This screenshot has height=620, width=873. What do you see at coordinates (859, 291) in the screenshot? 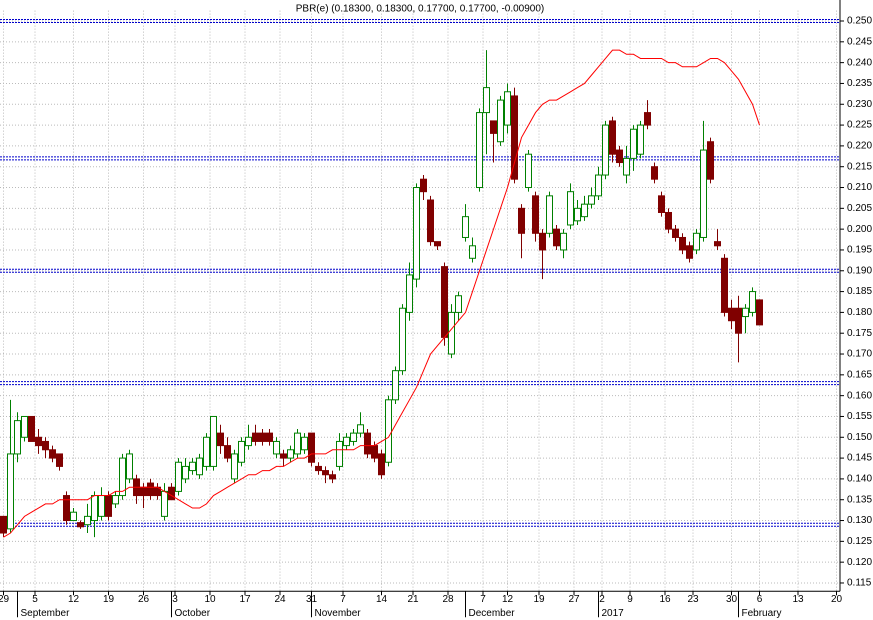
I see `y-tick-label: 0.185` at bounding box center [859, 291].